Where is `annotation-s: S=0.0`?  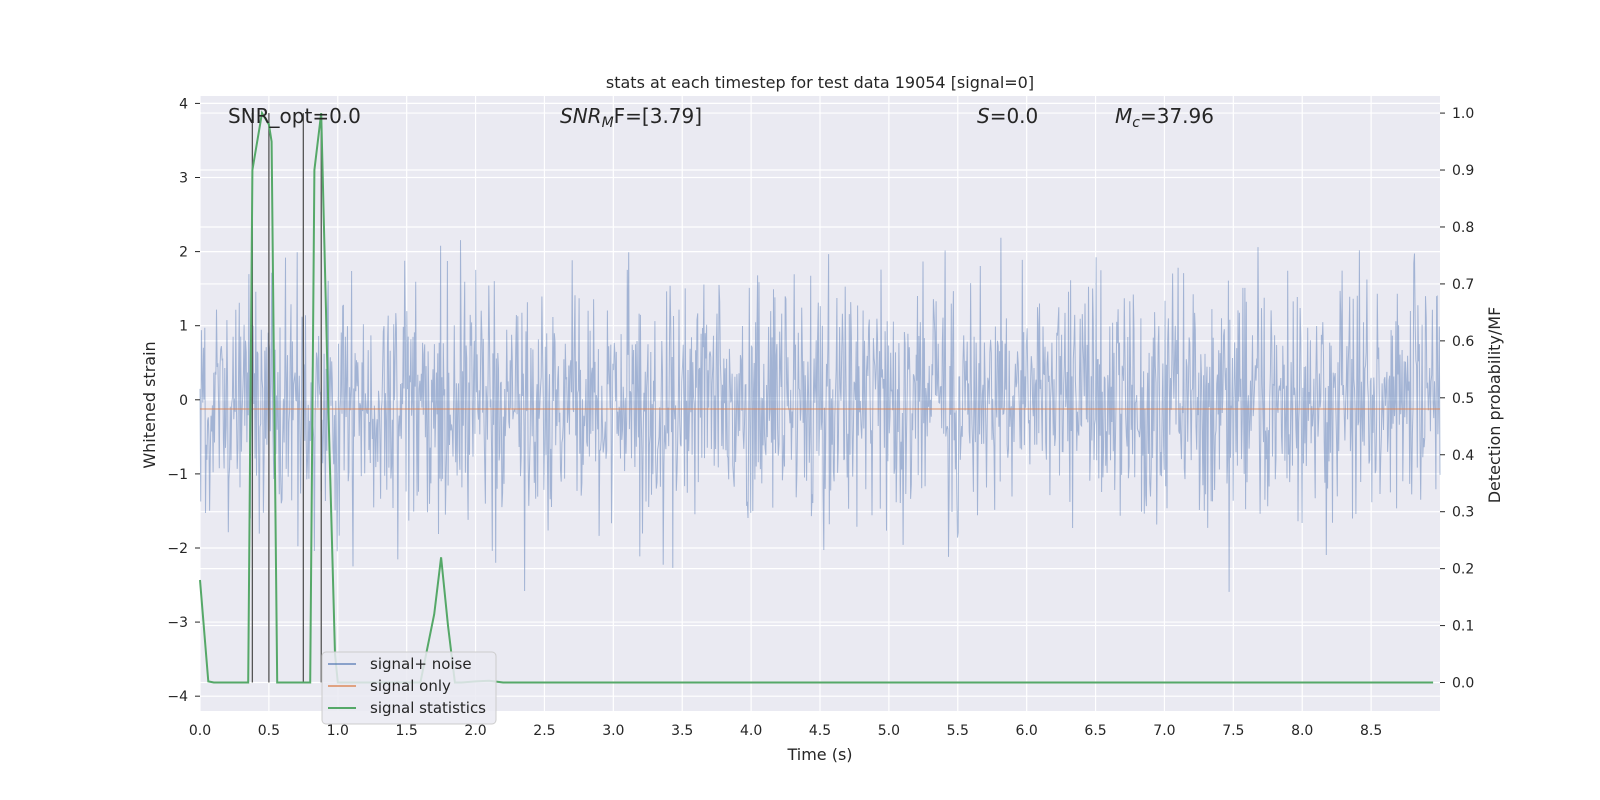
annotation-s: S=0.0 is located at coordinates (1007, 116).